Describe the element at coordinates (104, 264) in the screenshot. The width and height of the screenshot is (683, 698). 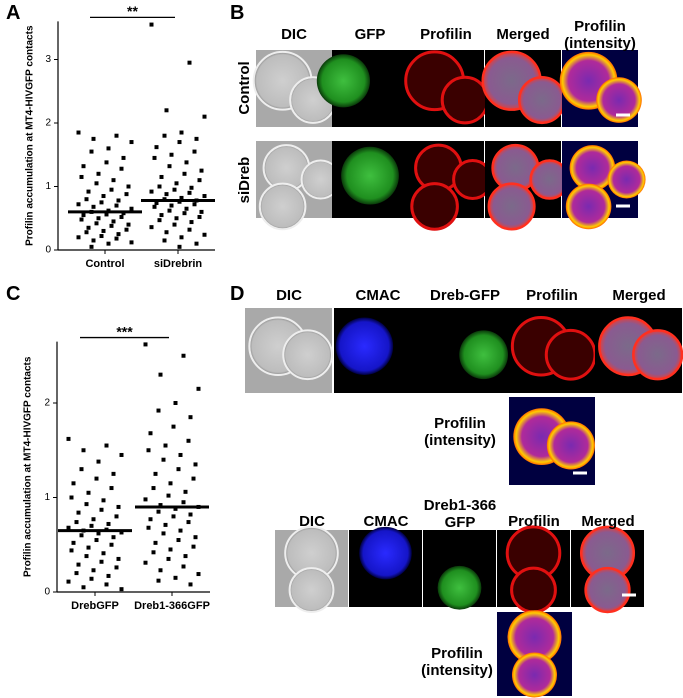
I see `x-tick-label: Control` at that location.